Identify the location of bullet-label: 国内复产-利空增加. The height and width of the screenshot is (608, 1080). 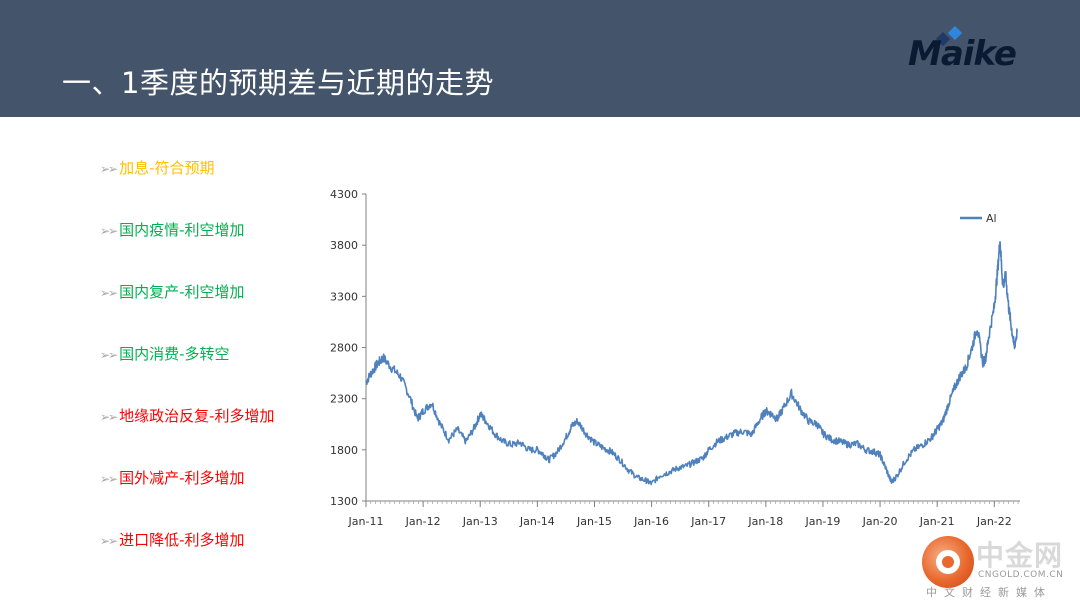
(182, 292).